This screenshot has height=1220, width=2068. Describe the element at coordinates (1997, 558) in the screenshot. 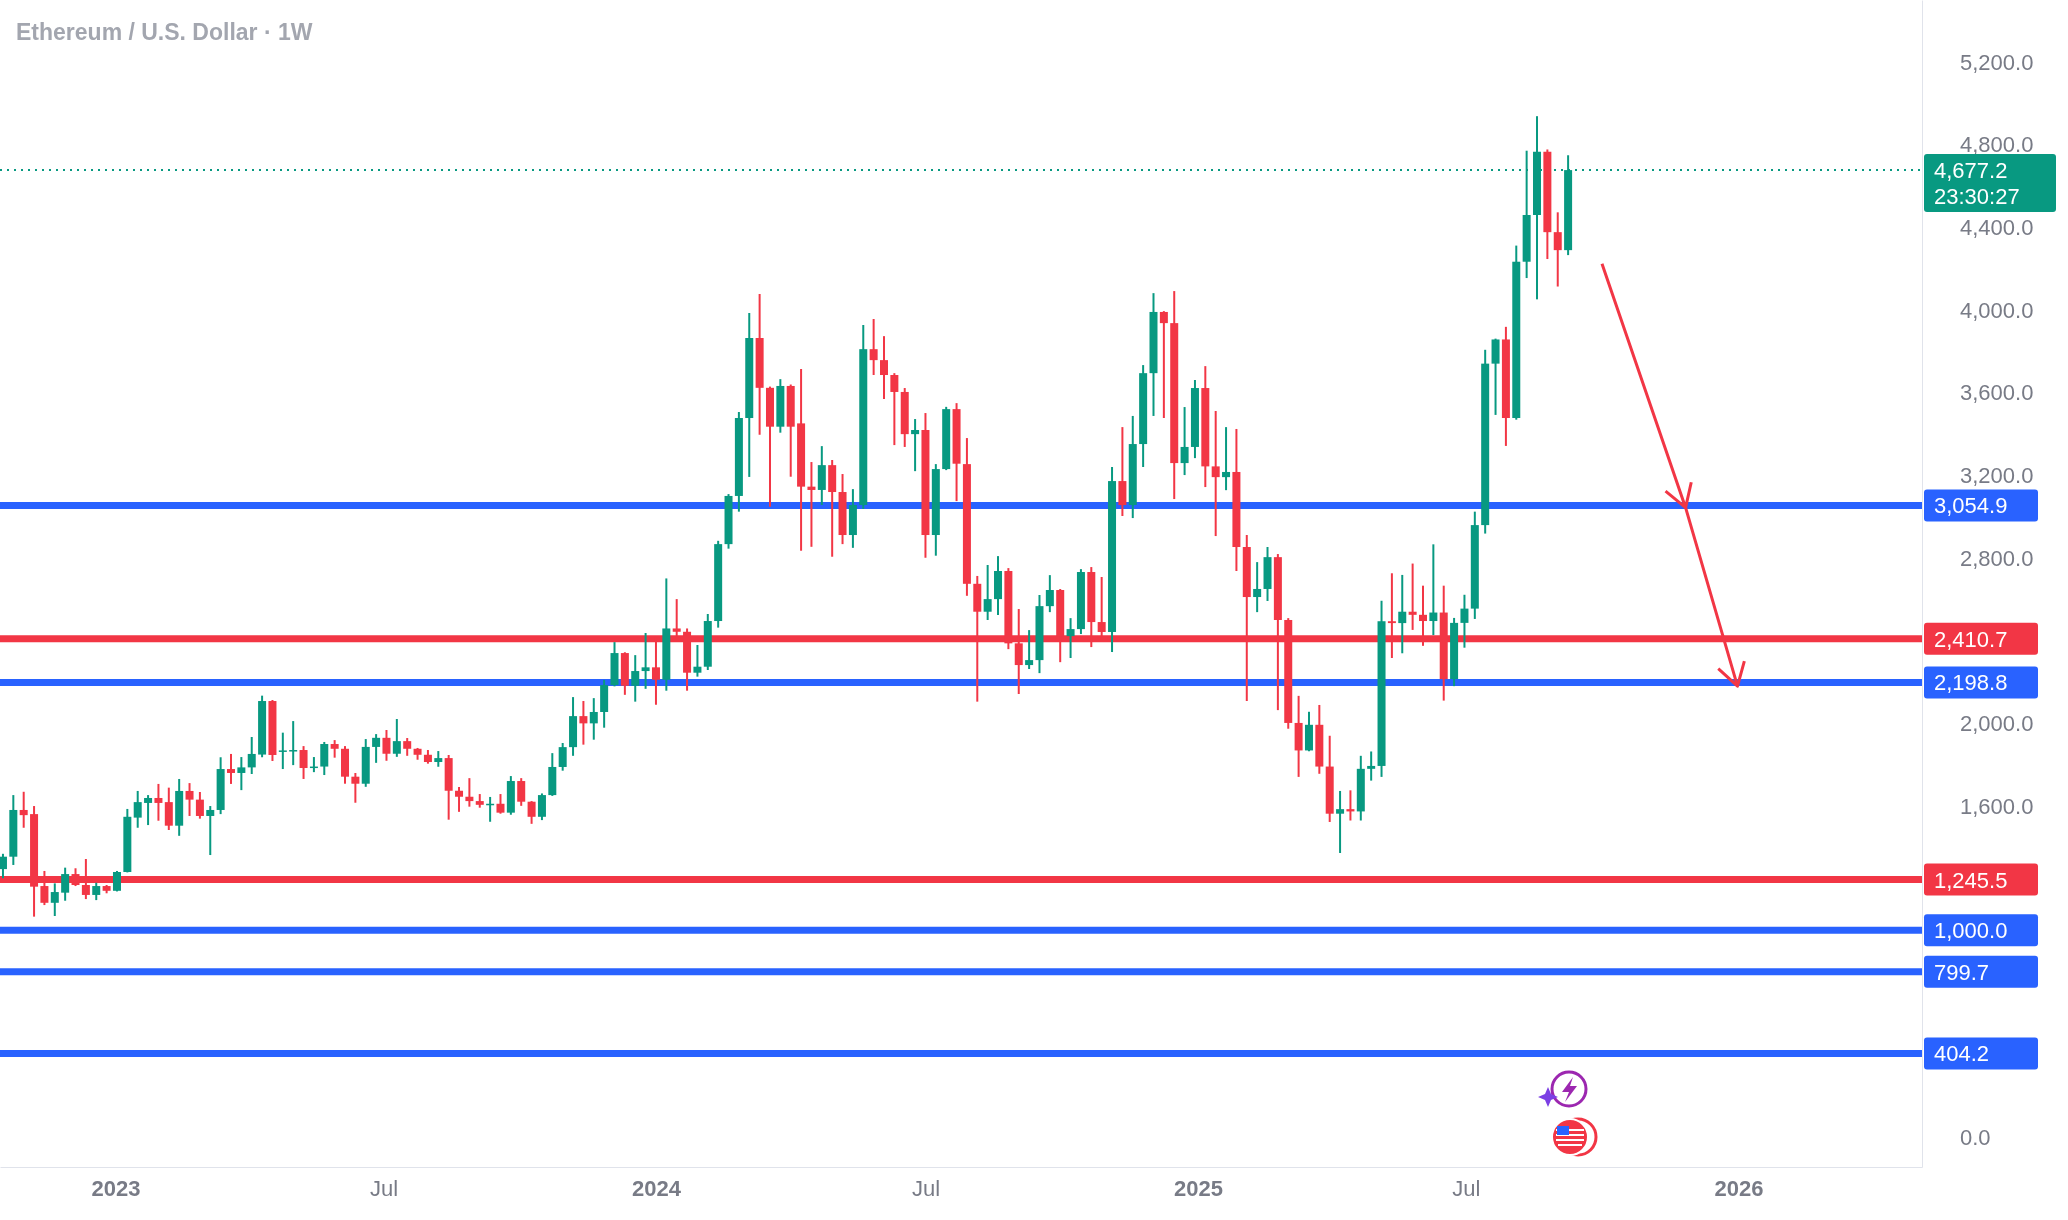

I see `y-tick-label: 2,800.0` at that location.